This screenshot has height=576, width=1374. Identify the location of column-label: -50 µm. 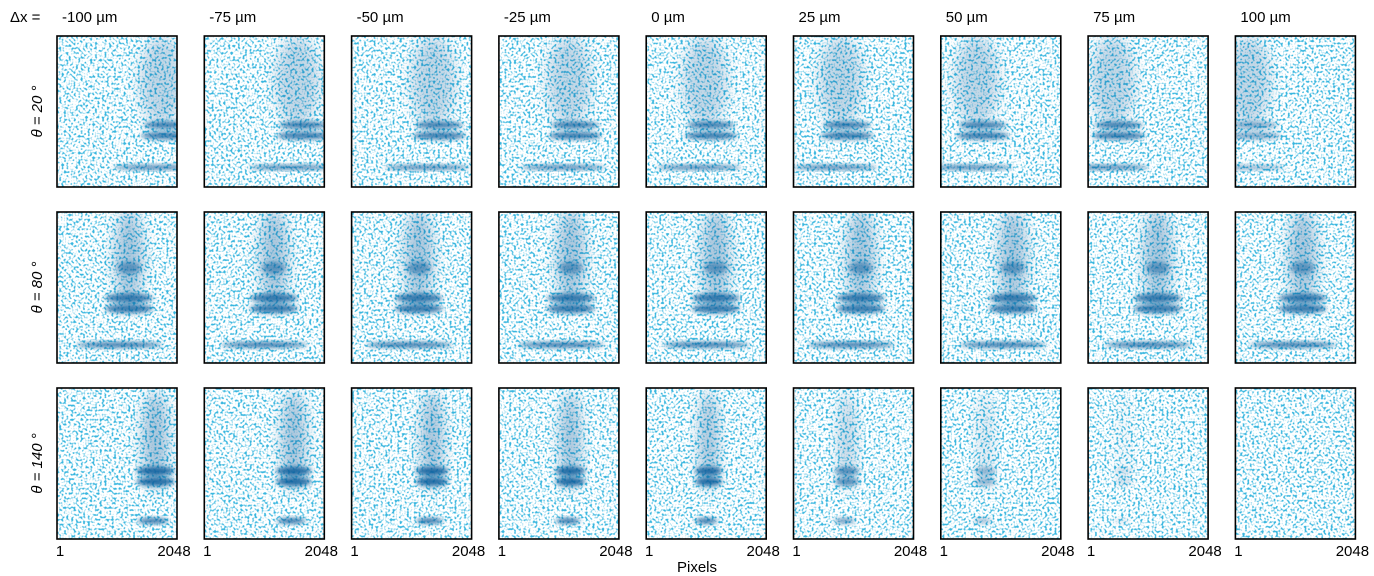
(380, 17).